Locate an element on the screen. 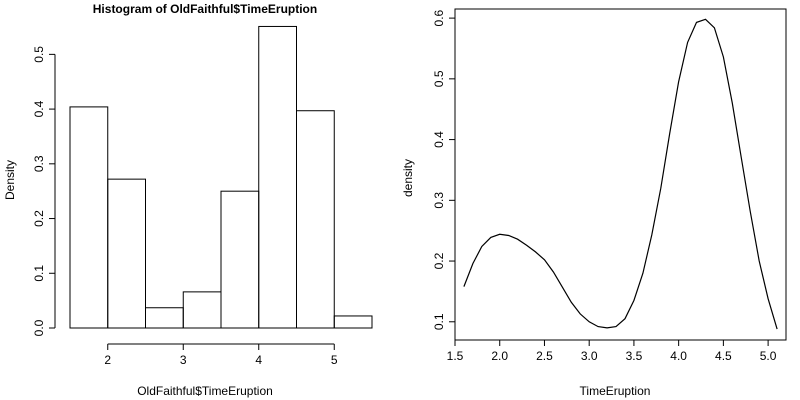 The height and width of the screenshot is (400, 800). histogram-title: Histogram of OldFaithful$TimeEruption is located at coordinates (205, 9).